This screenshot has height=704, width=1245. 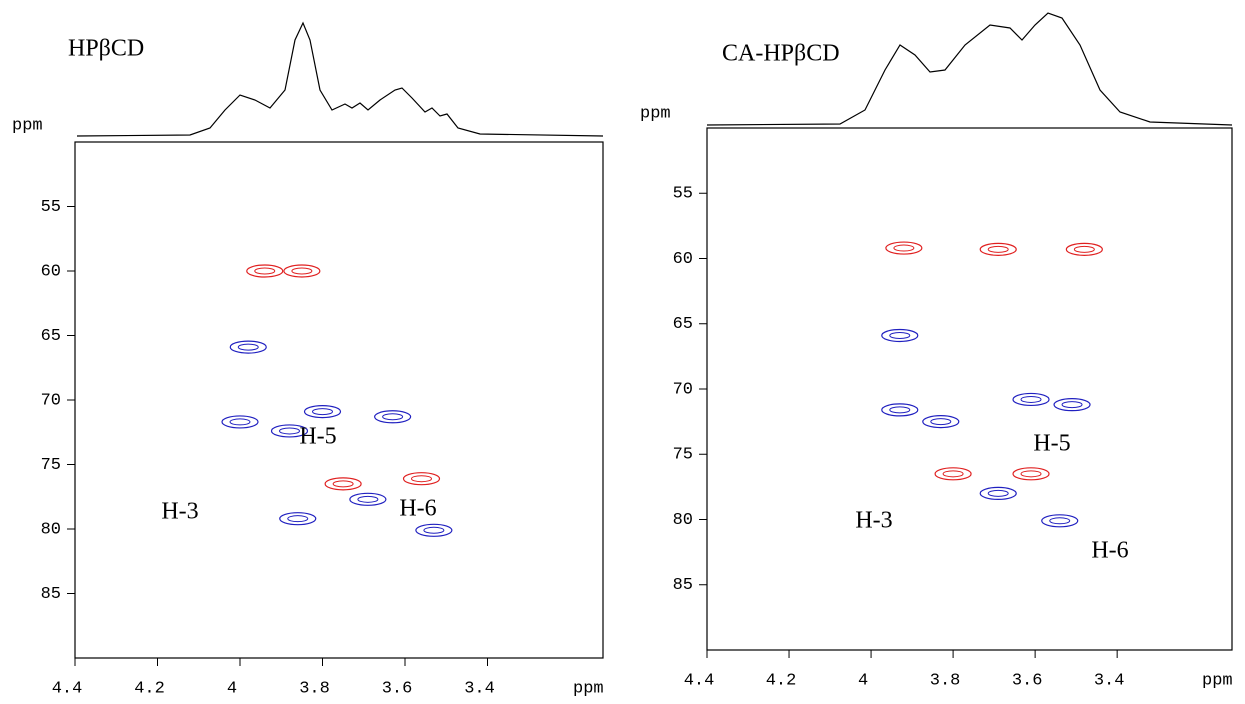 What do you see at coordinates (106, 49) in the screenshot?
I see `chart-title: HPβCD` at bounding box center [106, 49].